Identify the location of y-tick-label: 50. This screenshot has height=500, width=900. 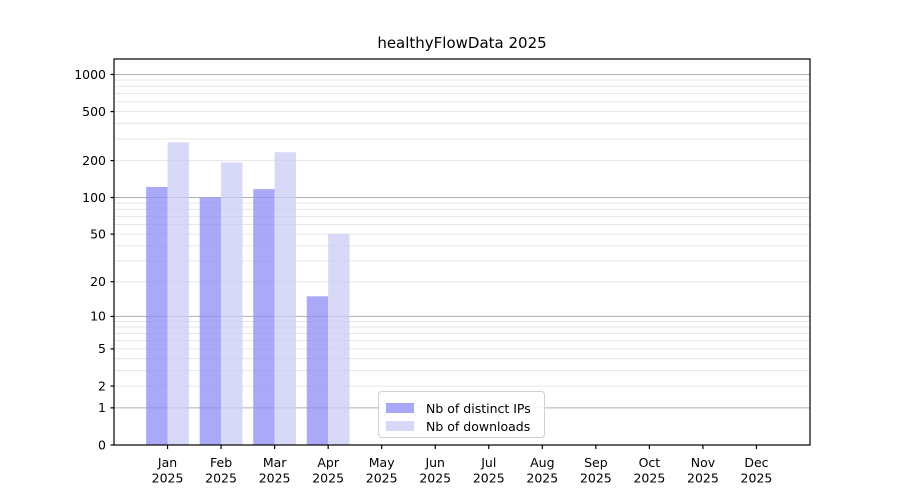
(98, 233).